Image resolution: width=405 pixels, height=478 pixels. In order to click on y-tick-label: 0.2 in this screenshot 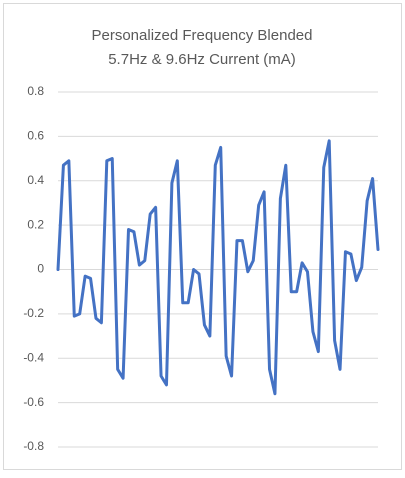, I will do `click(35, 224)`.